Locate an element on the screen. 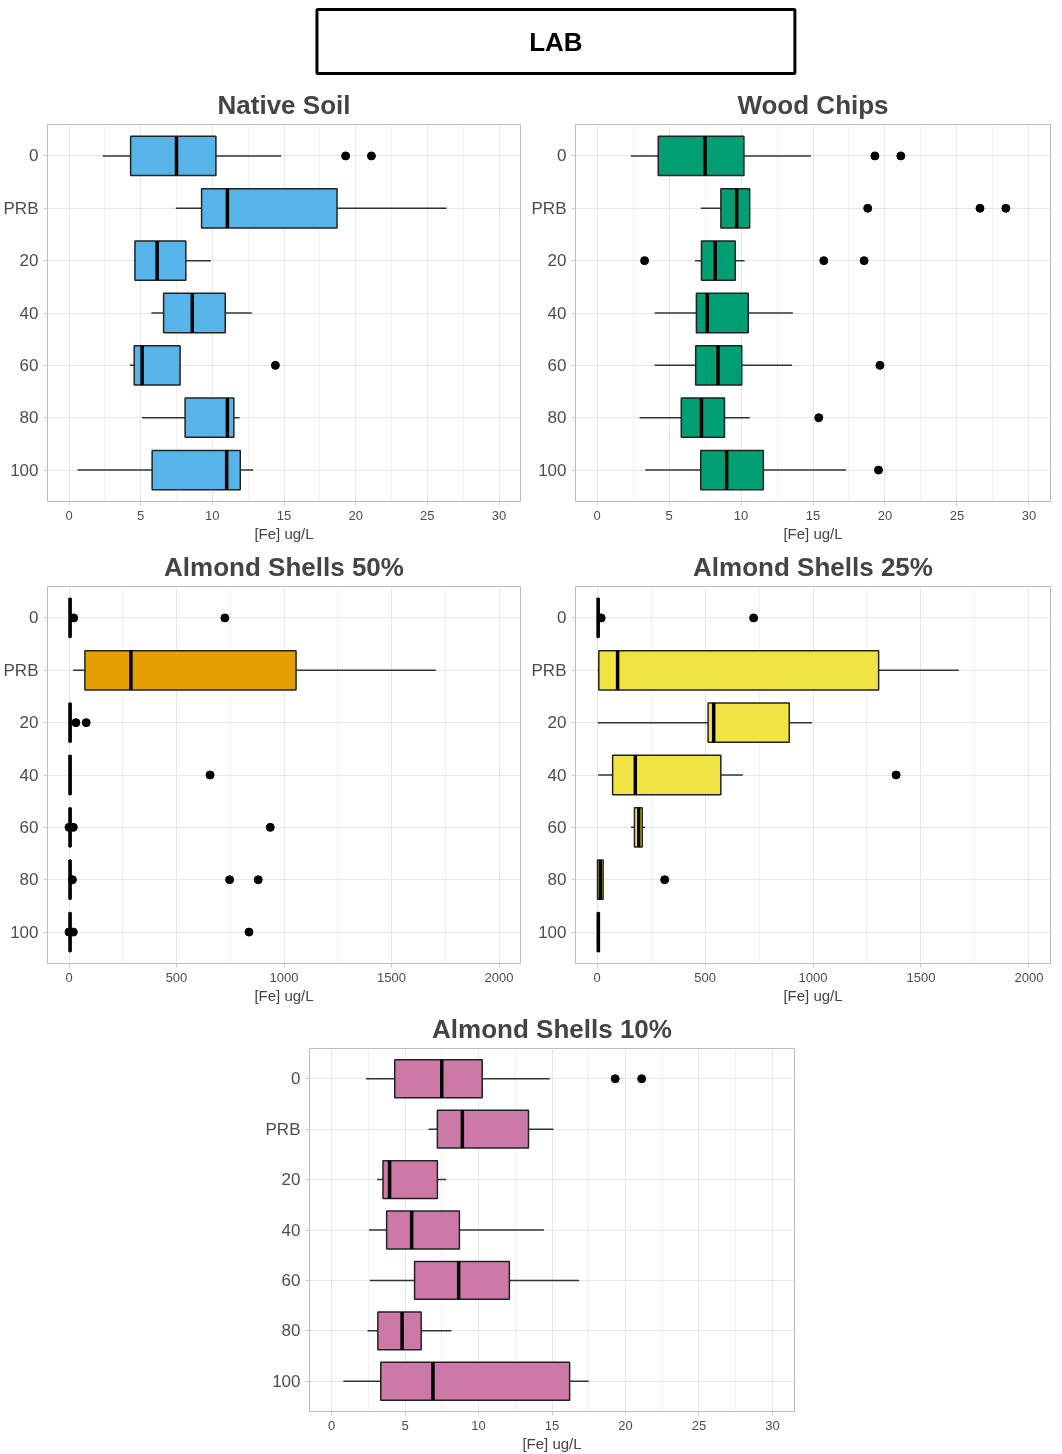 The image size is (1062, 1454). text: LAB is located at coordinates (556, 41).